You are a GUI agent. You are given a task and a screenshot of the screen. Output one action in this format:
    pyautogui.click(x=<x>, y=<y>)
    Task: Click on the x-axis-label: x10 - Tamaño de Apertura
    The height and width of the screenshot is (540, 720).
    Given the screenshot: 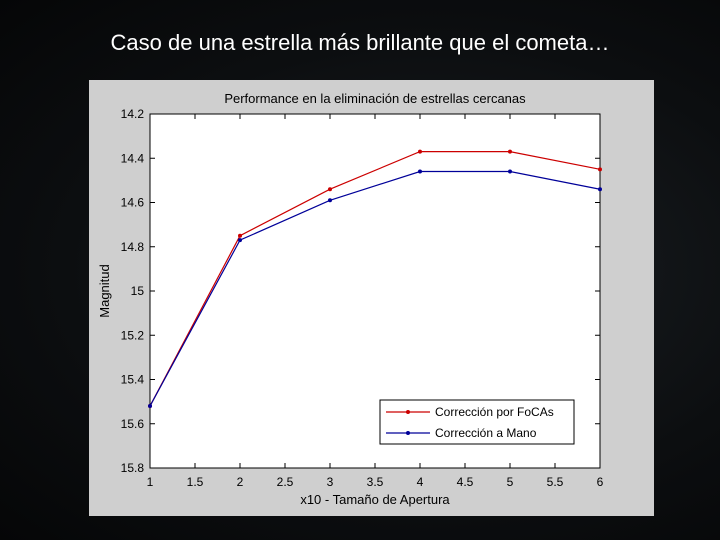 What is the action you would take?
    pyautogui.click(x=375, y=499)
    